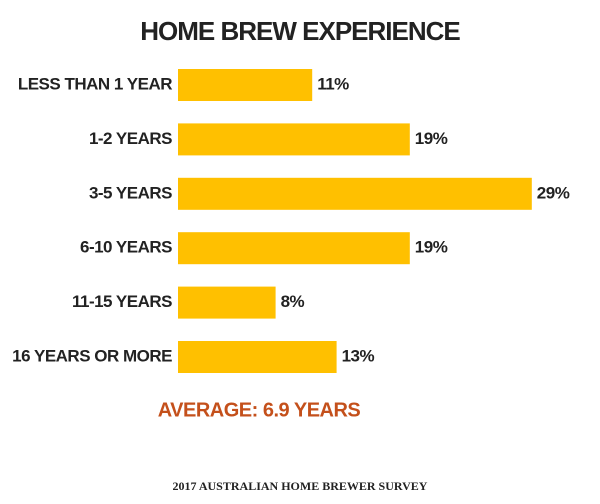 The height and width of the screenshot is (504, 600). I want to click on category-label: 6-10 YEARS, so click(126, 247).